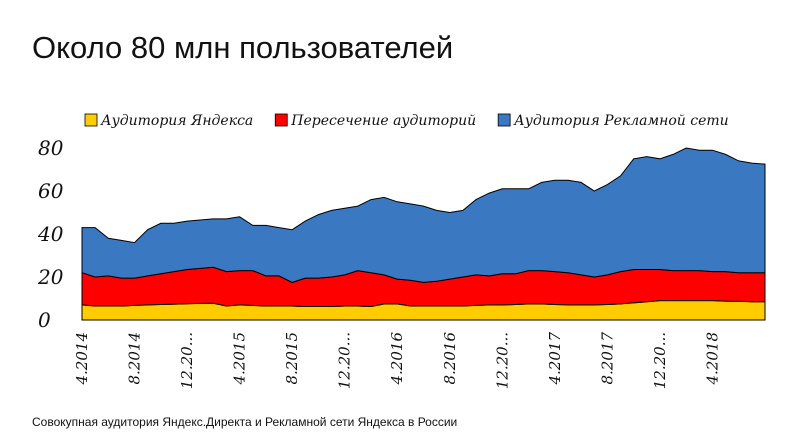  I want to click on chart-title: Около 80 млн пользователей, so click(242, 47).